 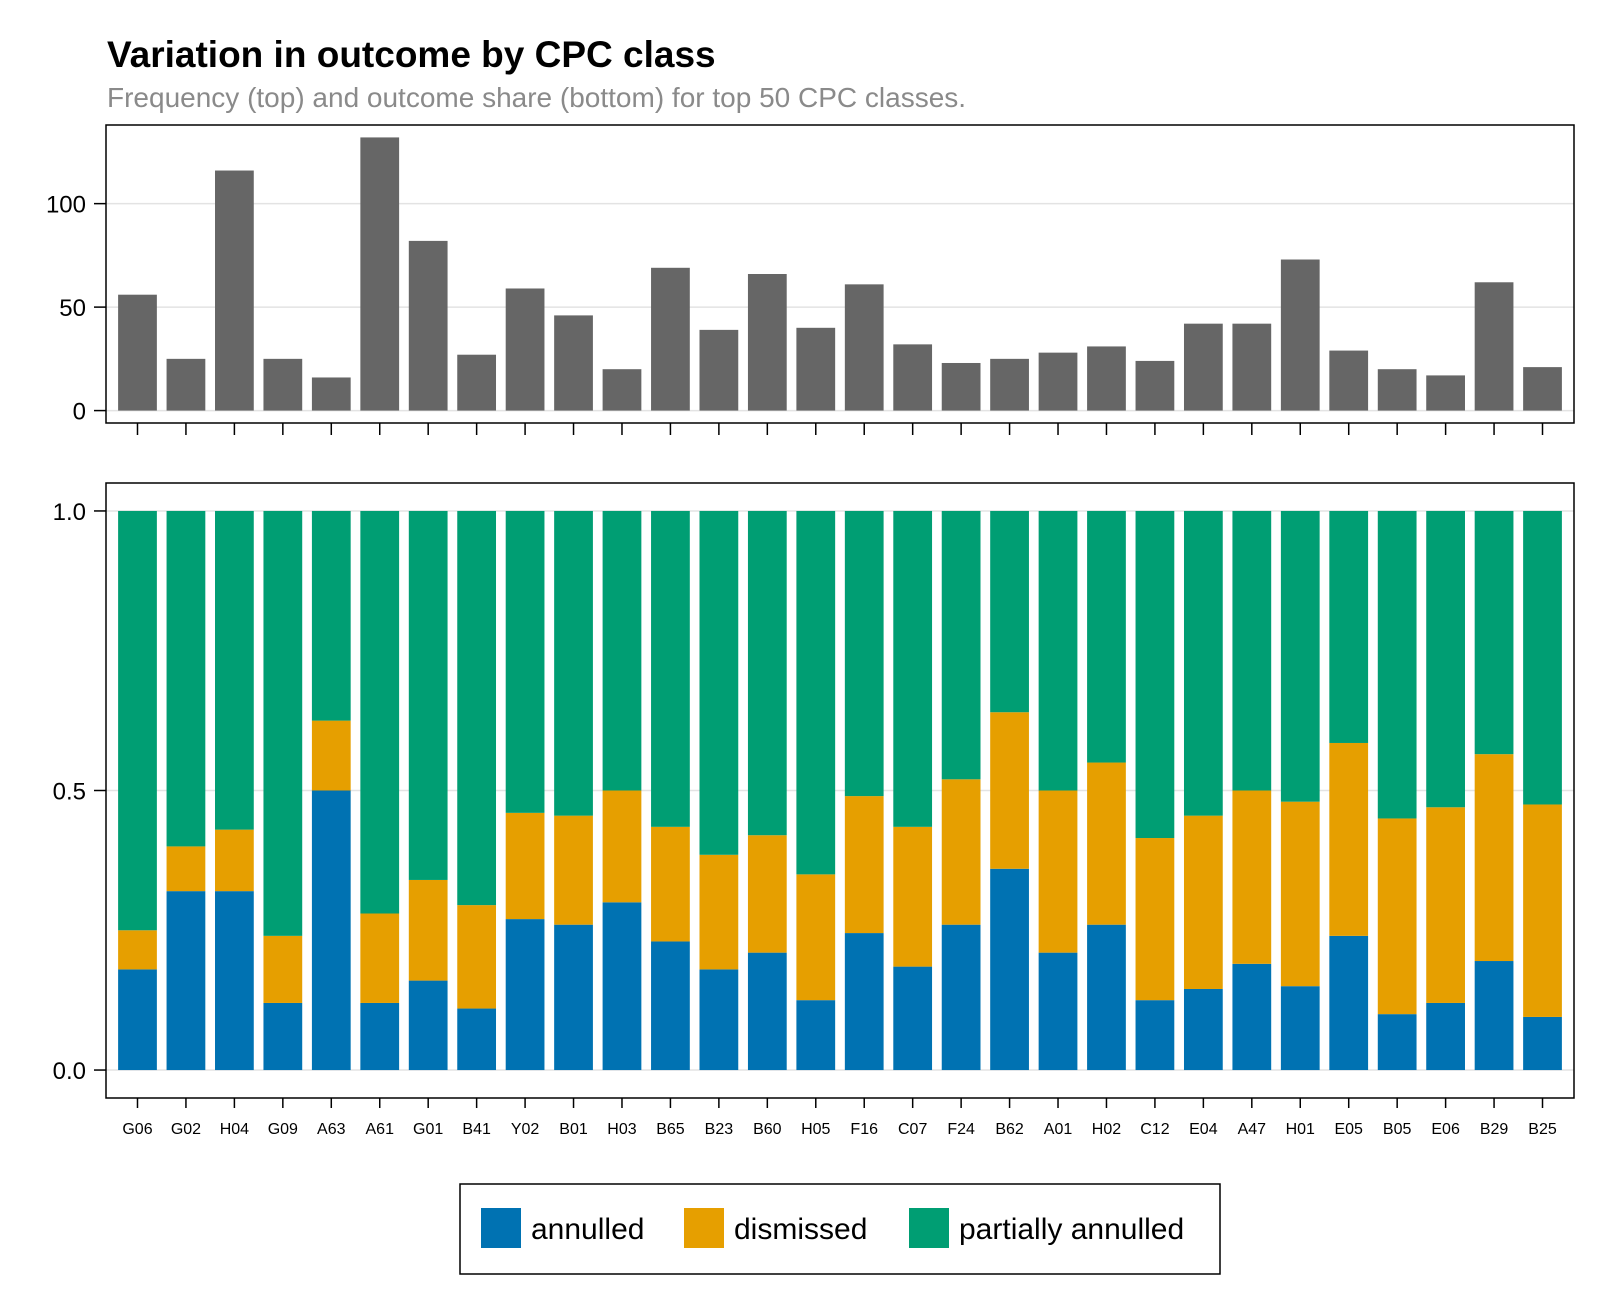 I want to click on share-bar-partially-annulled-A61, so click(x=380, y=712).